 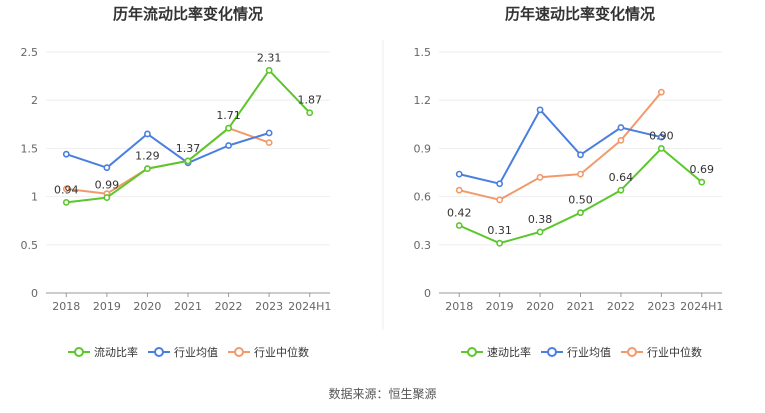 I want to click on legend-label: 流动比率, so click(x=116, y=352).